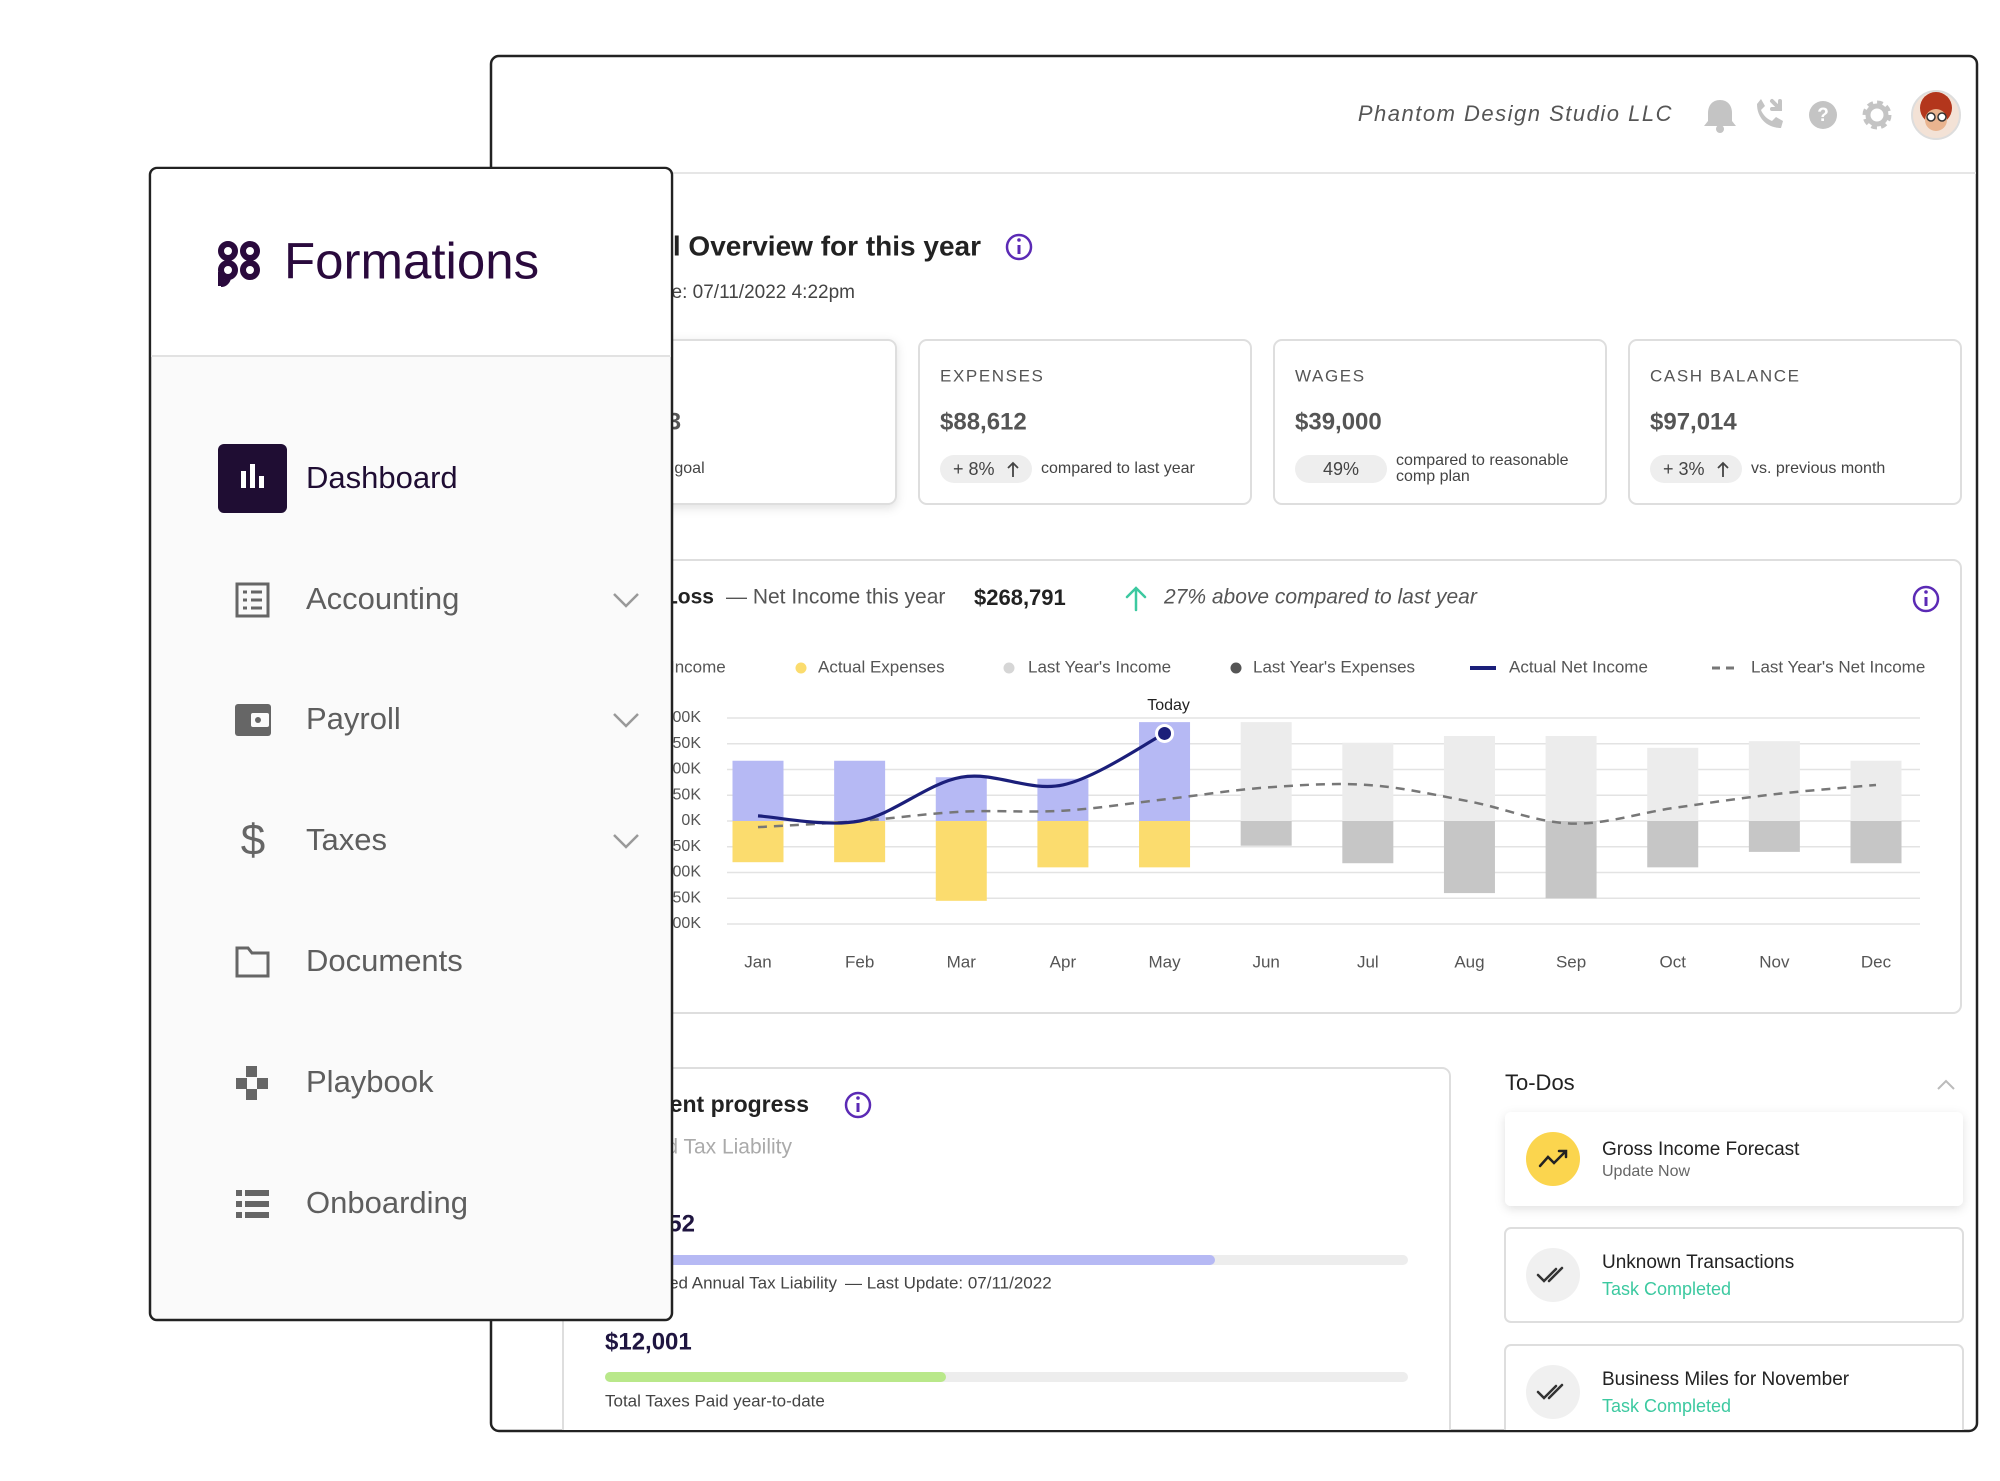 This screenshot has height=1481, width=2000. What do you see at coordinates (352, 1202) in the screenshot?
I see `nav-item: Onboarding` at bounding box center [352, 1202].